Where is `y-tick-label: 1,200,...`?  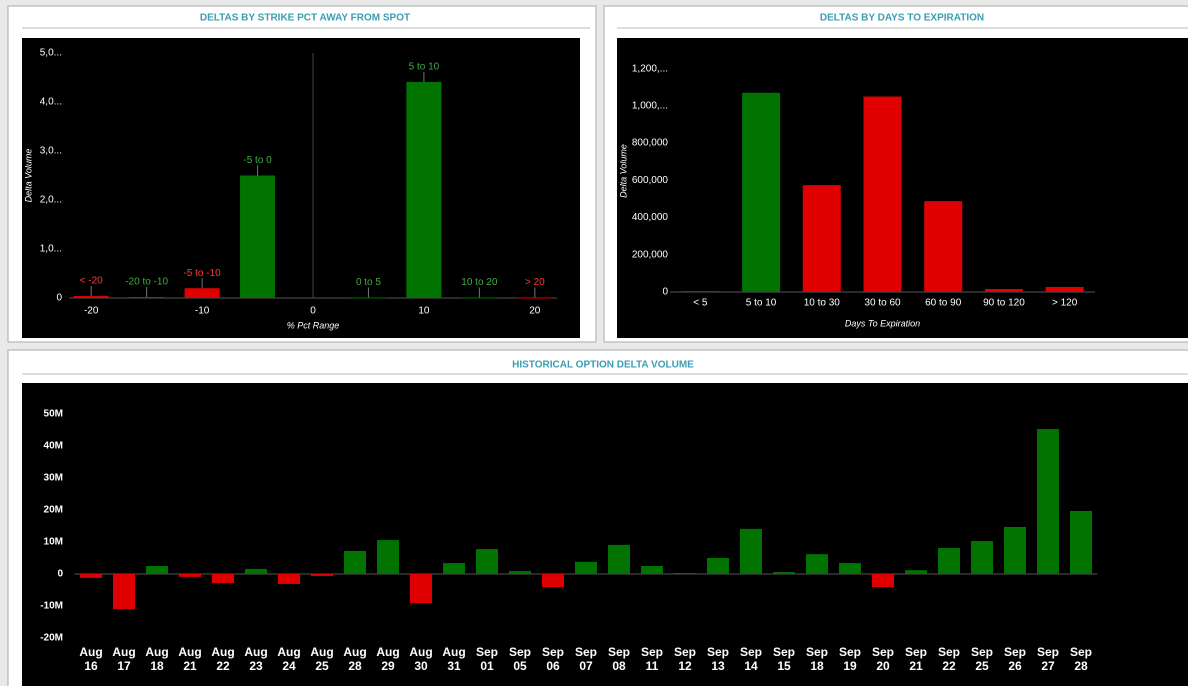
y-tick-label: 1,200,... is located at coordinates (650, 68).